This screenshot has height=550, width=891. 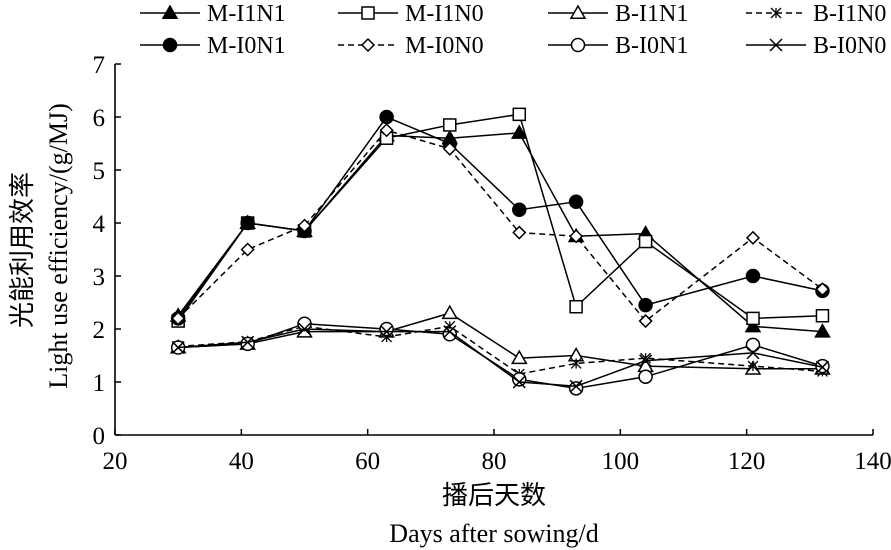 I want to click on series-B-I0N0, so click(x=500, y=357).